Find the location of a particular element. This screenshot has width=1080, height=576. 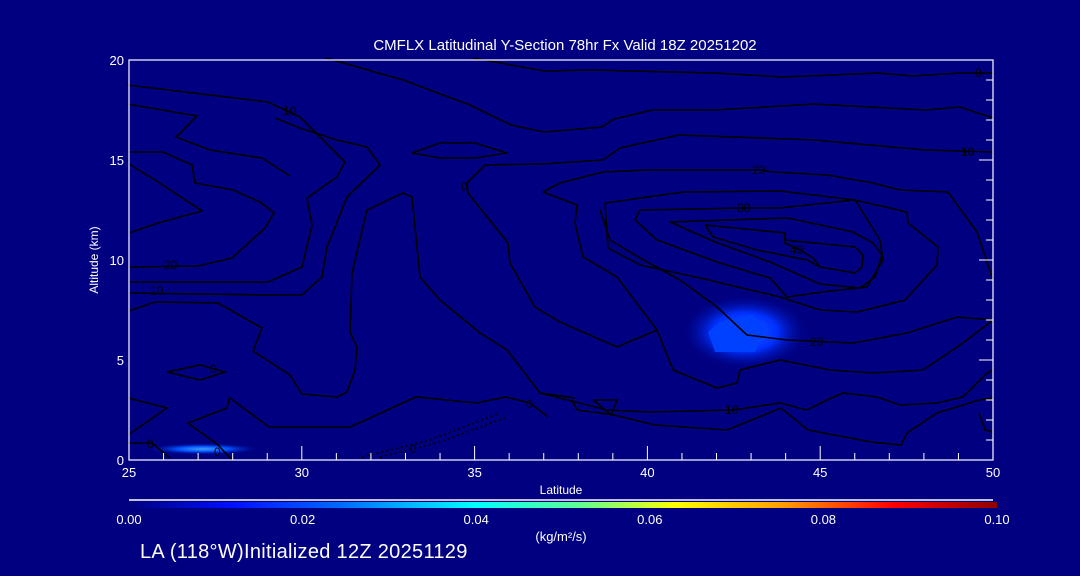

x-axis-label: Latitude is located at coordinates (561, 490).